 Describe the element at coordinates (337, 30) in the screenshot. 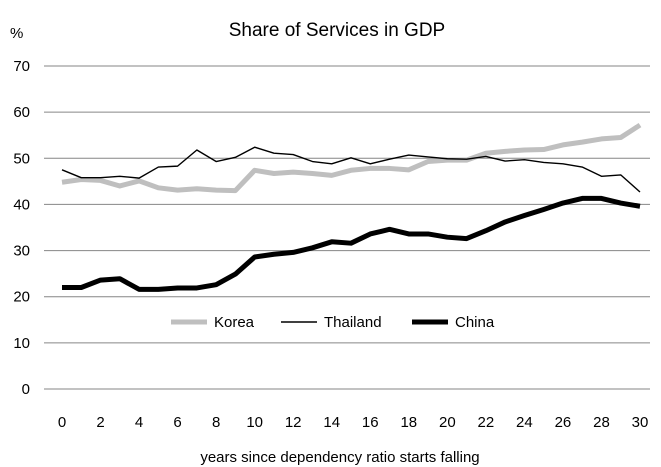

I see `chart-title: Share of Services in GDP` at that location.